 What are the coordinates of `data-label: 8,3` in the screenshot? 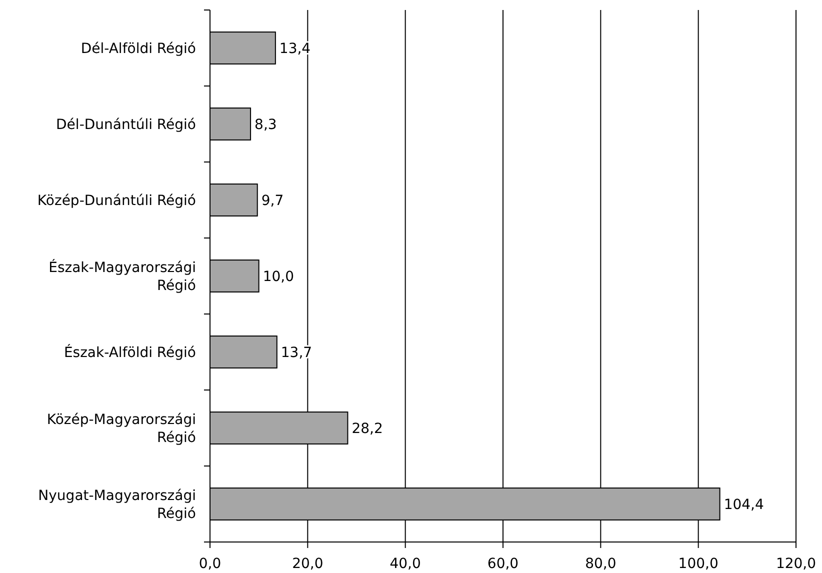 It's located at (265, 125).